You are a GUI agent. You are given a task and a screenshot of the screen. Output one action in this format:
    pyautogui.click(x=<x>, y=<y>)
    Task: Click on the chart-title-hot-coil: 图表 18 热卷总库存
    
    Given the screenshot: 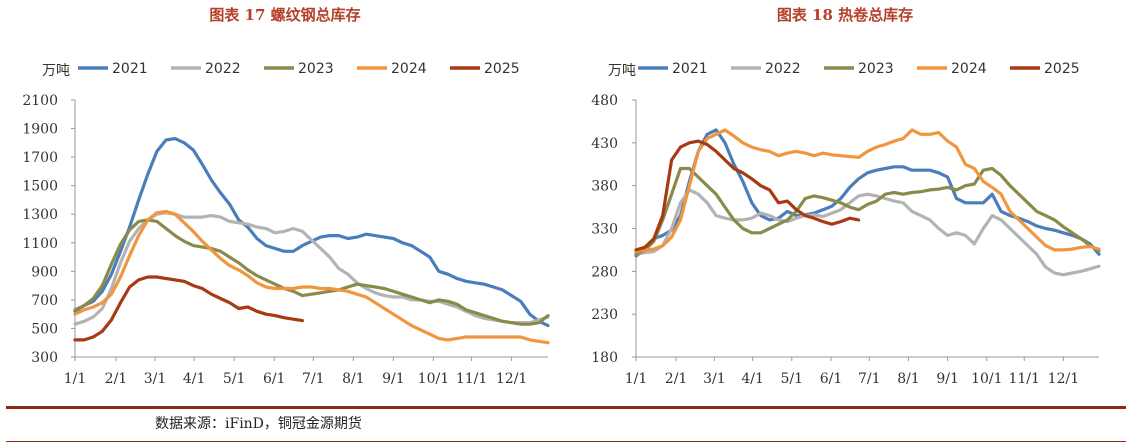 What is the action you would take?
    pyautogui.click(x=845, y=15)
    